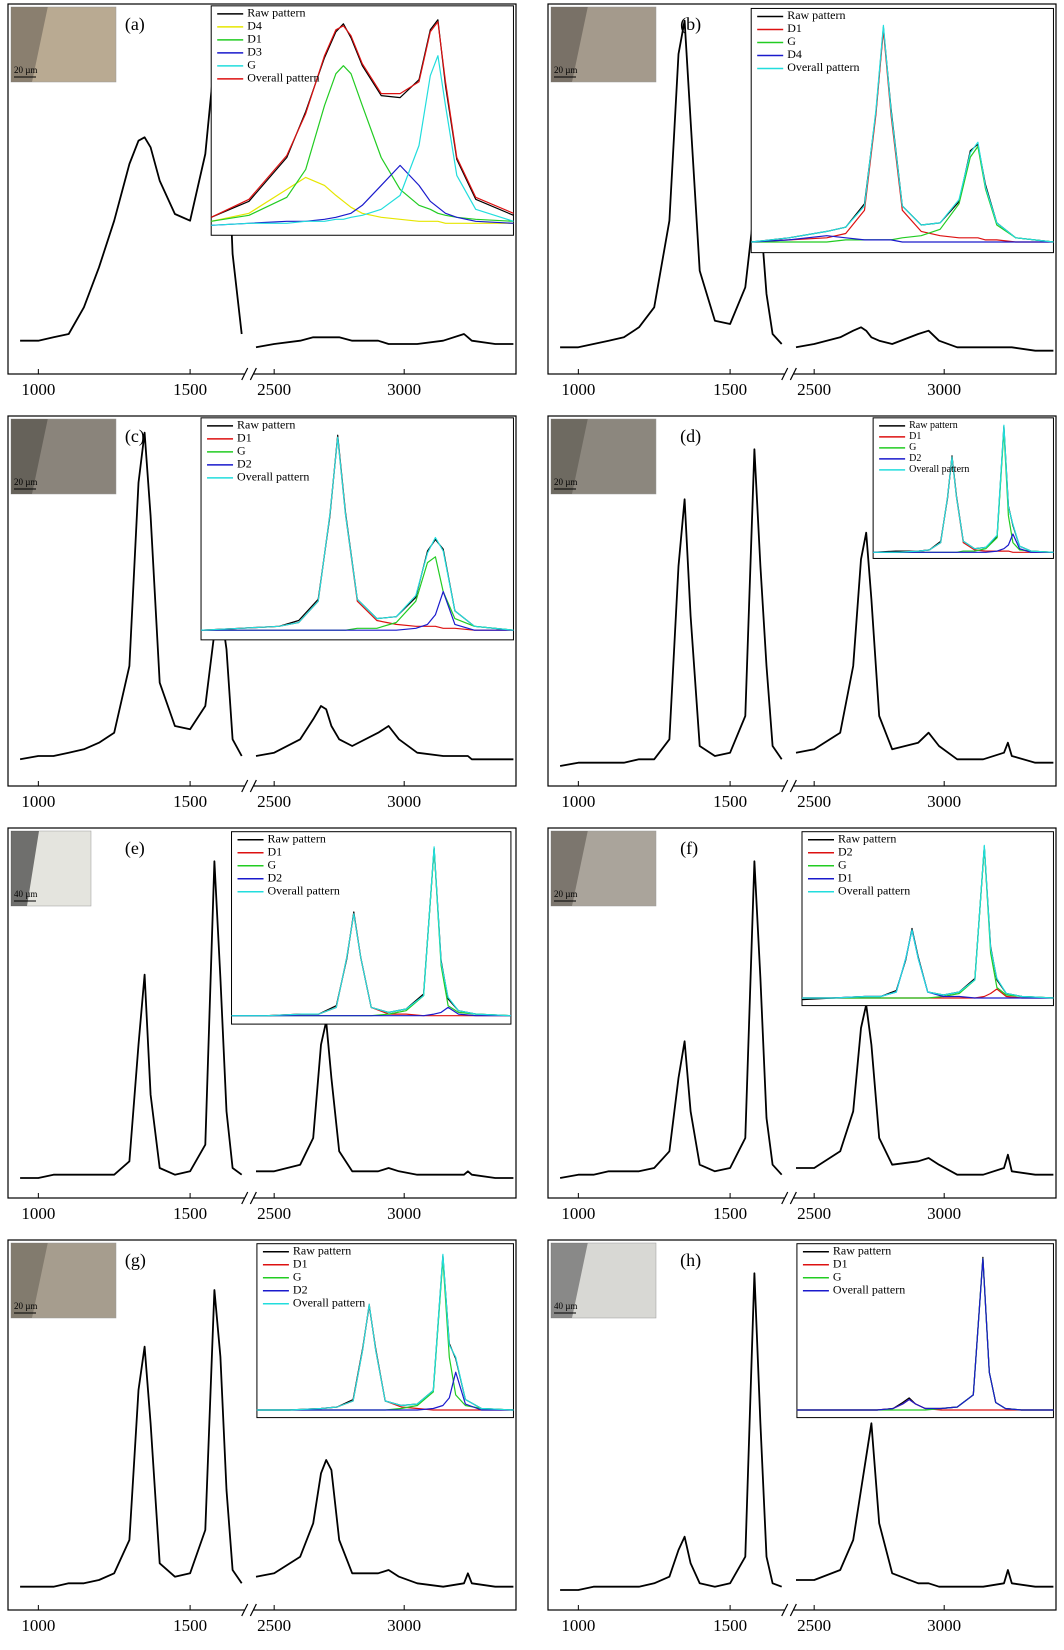  What do you see at coordinates (690, 436) in the screenshot?
I see `panel-label: (d)` at bounding box center [690, 436].